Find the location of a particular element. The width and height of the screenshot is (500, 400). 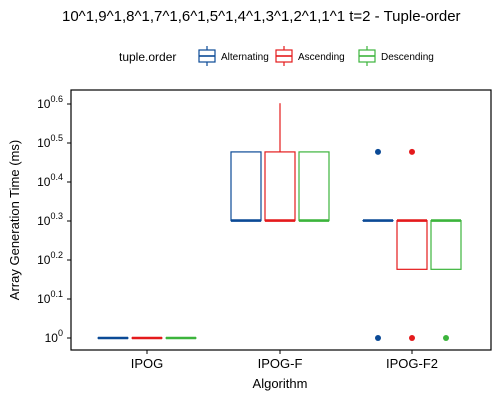

y-tick-exponent: 0.3 is located at coordinates (56, 216).